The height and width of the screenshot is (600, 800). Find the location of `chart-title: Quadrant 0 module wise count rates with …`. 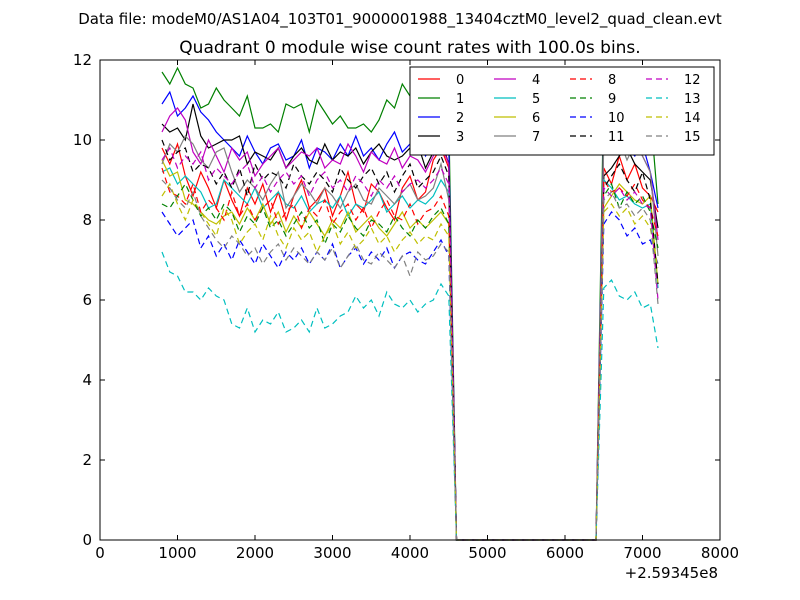

chart-title: Quadrant 0 module wise count rates with … is located at coordinates (409, 48).